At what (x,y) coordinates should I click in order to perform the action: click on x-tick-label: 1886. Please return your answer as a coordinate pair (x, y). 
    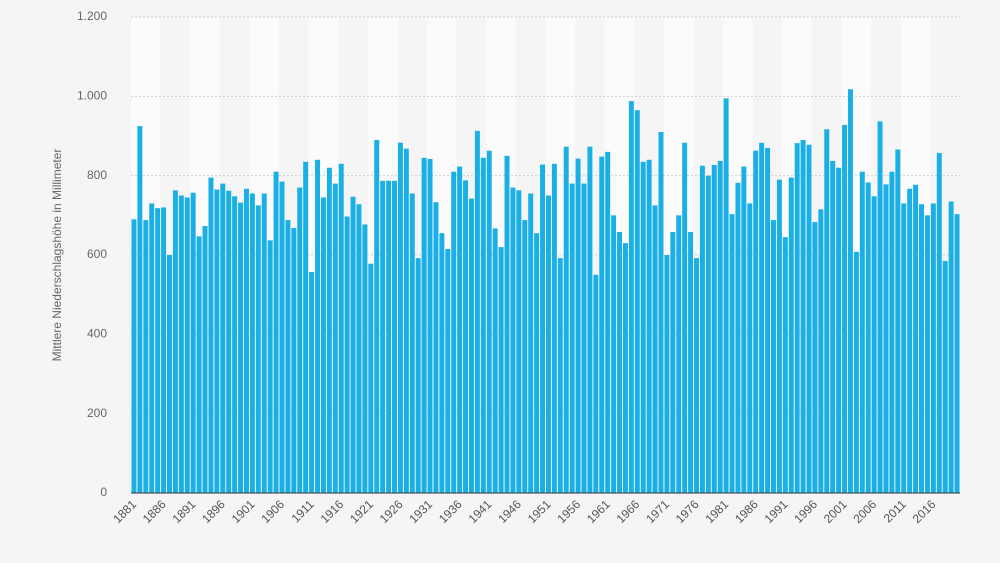
    Looking at the image, I should click on (154, 511).